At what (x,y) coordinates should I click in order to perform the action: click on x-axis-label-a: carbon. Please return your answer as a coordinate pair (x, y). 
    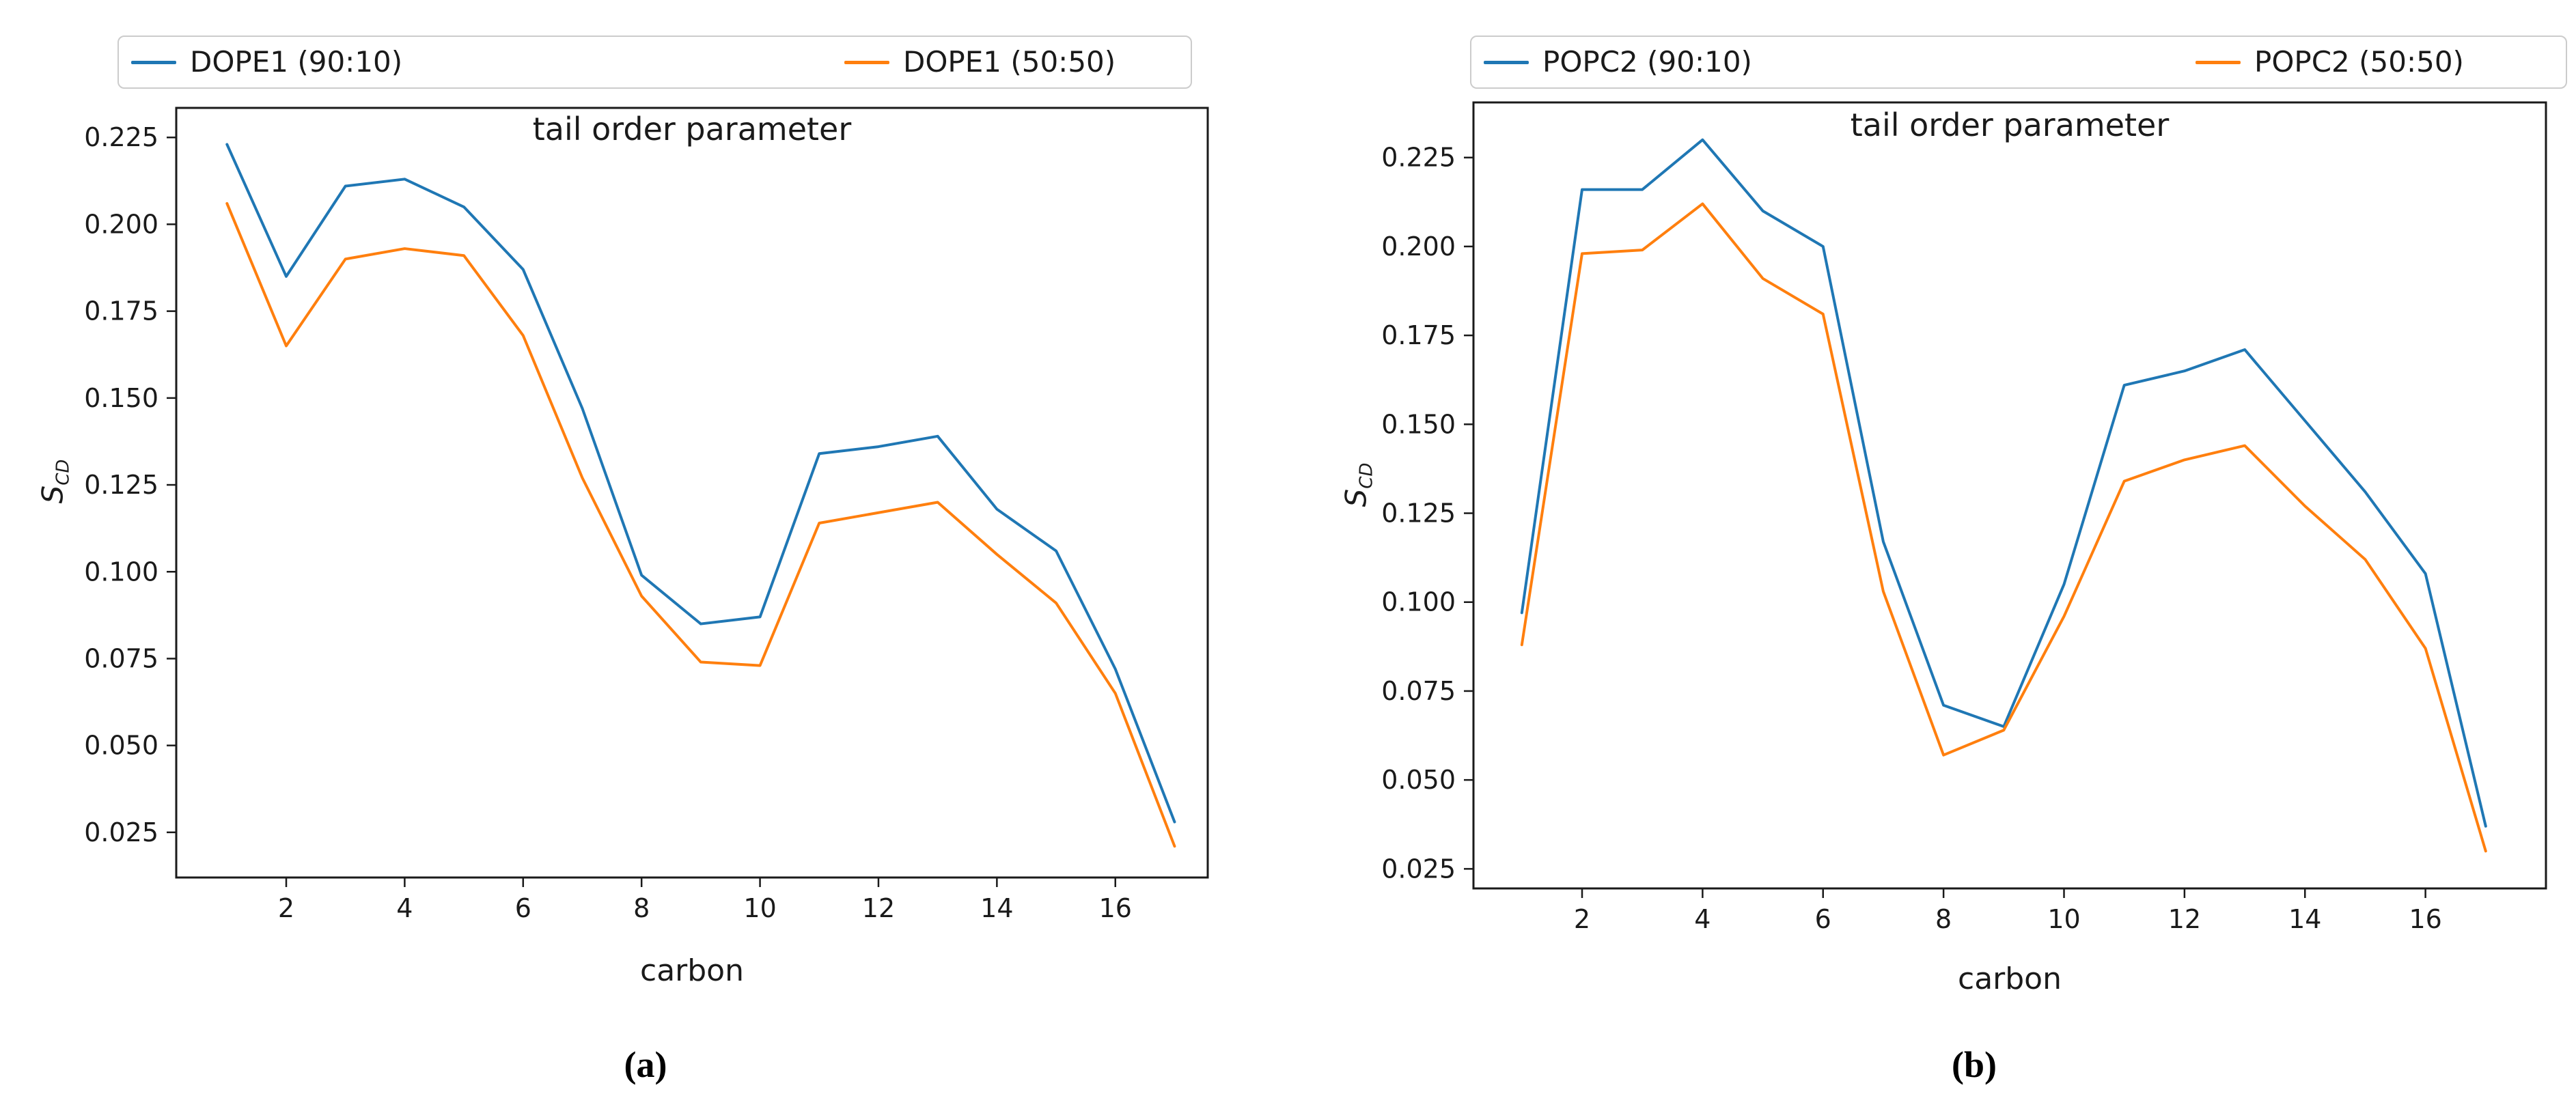
    Looking at the image, I should click on (692, 970).